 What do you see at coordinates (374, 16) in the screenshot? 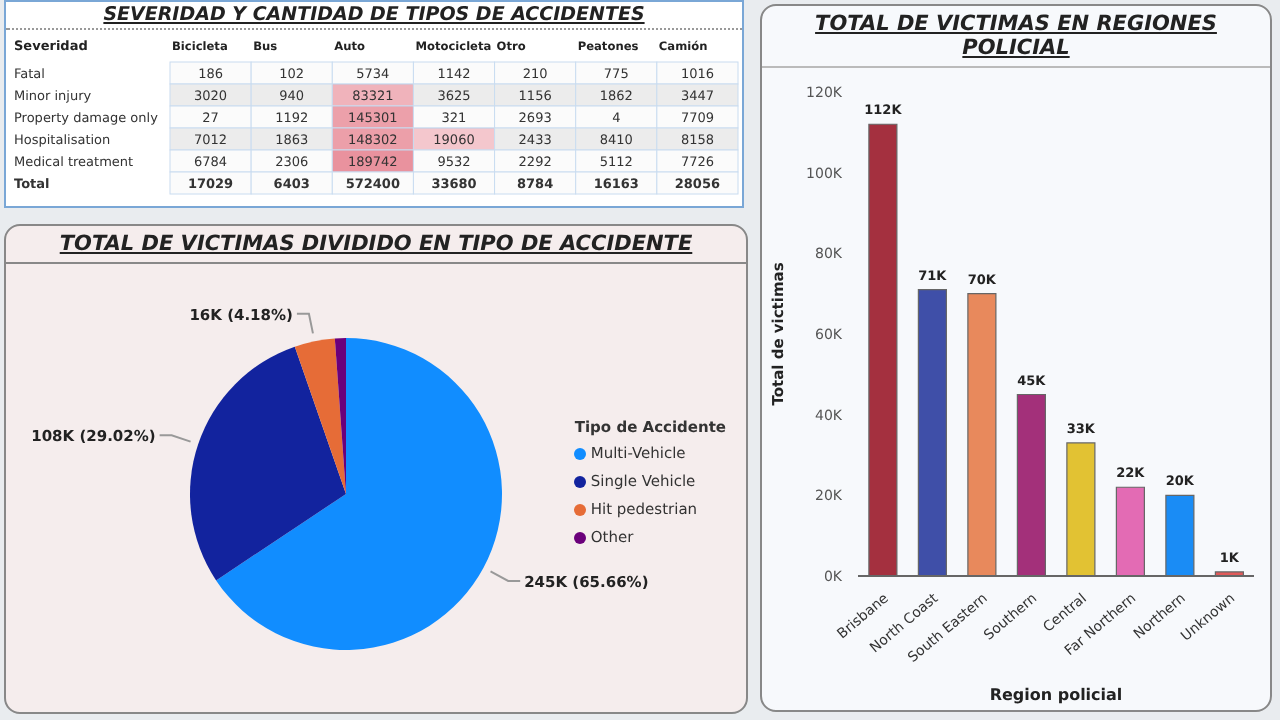
I see `chart-title: SEVERIDAD Y CANTIDAD DE TIPOS DE ACCIDENTES` at bounding box center [374, 16].